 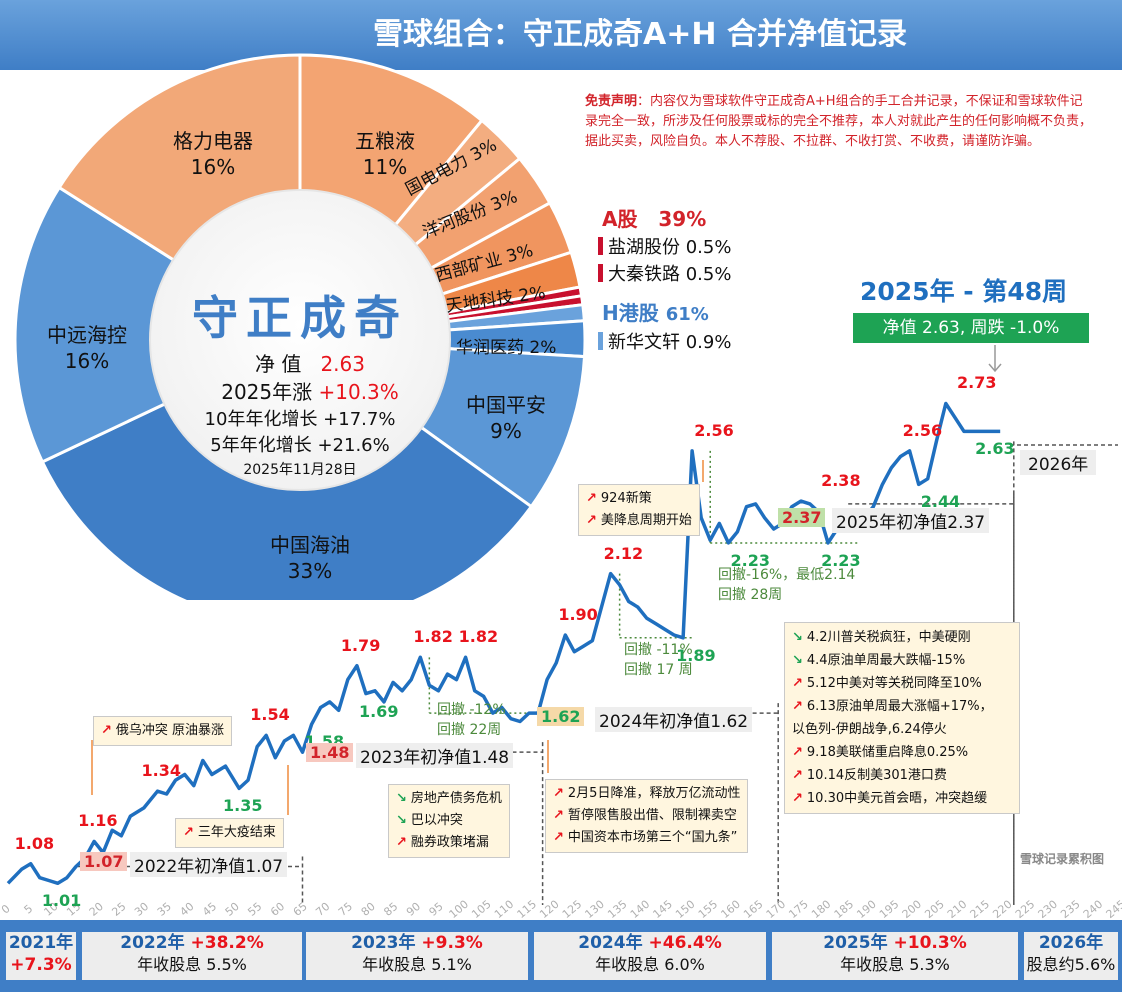 What do you see at coordinates (753, 909) in the screenshot?
I see `x-tick-label: 165` at bounding box center [753, 909].